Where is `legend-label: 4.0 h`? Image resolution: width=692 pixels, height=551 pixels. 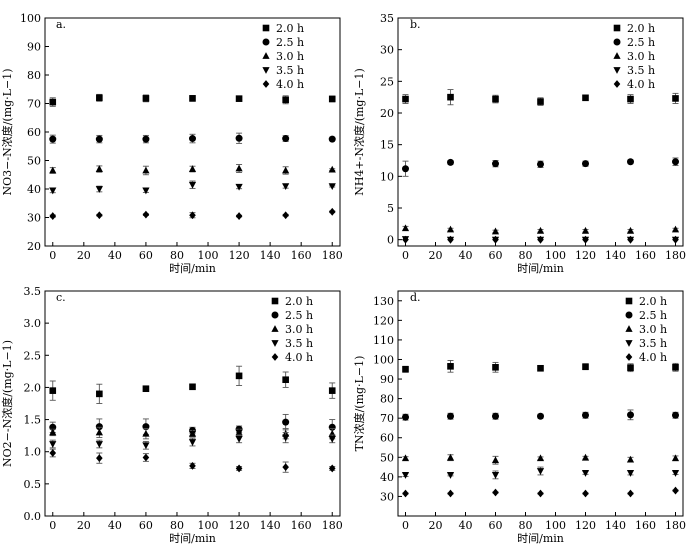 legend-label: 4.0 h is located at coordinates (290, 84).